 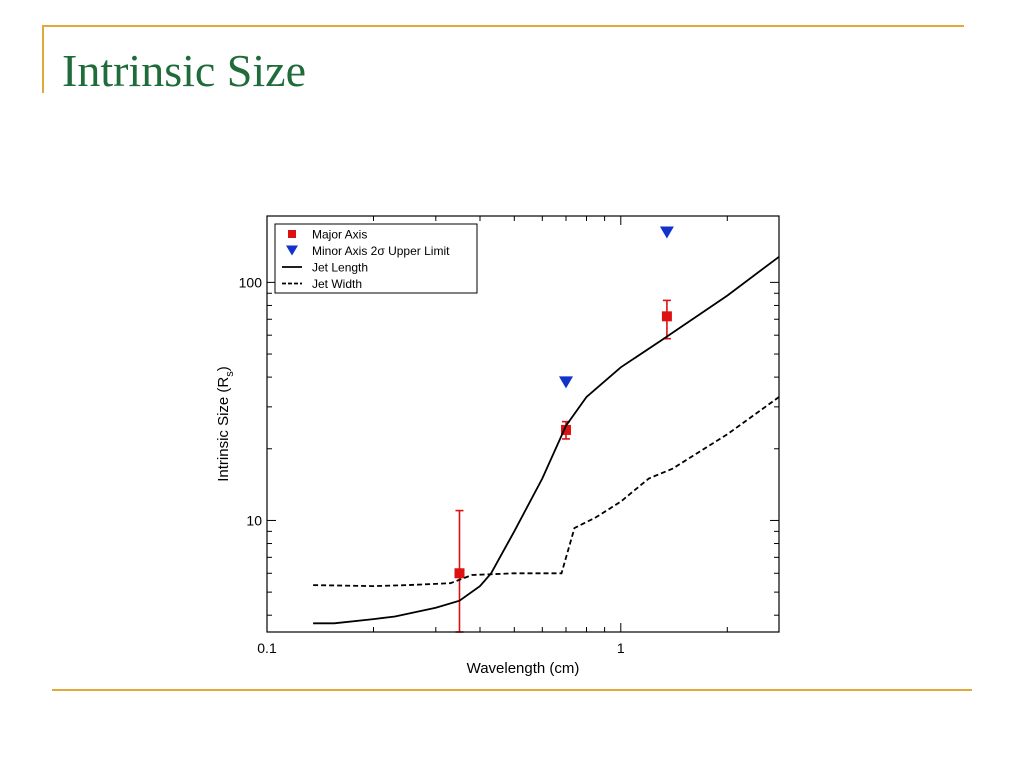 I want to click on legend-label: Jet Width, so click(x=337, y=284).